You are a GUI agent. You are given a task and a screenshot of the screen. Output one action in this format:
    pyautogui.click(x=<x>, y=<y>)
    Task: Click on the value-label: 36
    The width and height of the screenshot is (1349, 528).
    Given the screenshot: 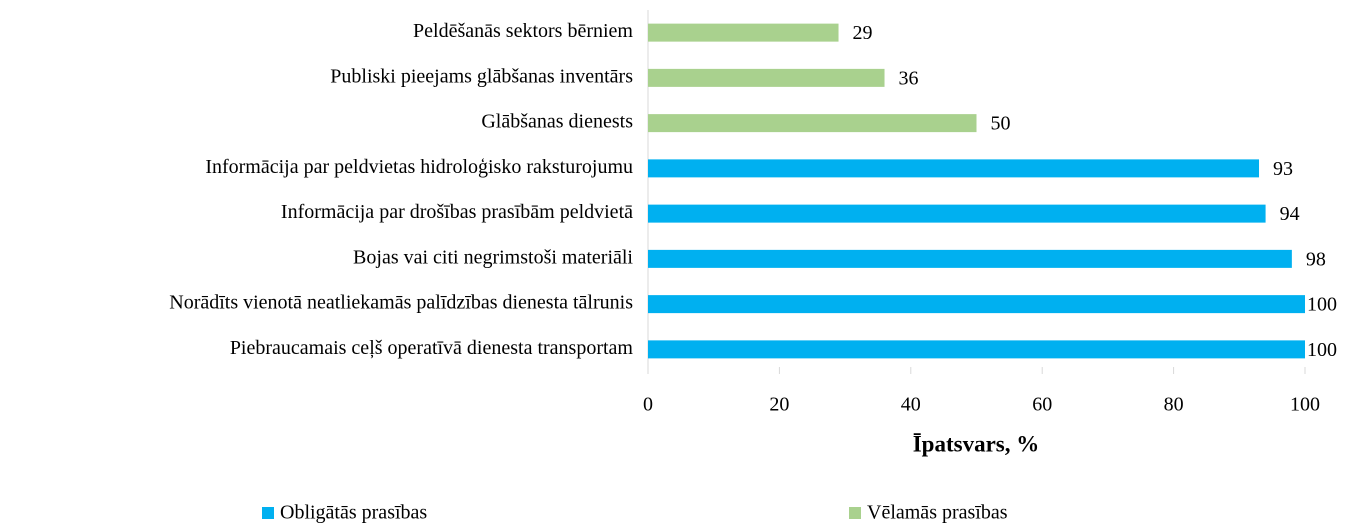 What is the action you would take?
    pyautogui.click(x=909, y=78)
    